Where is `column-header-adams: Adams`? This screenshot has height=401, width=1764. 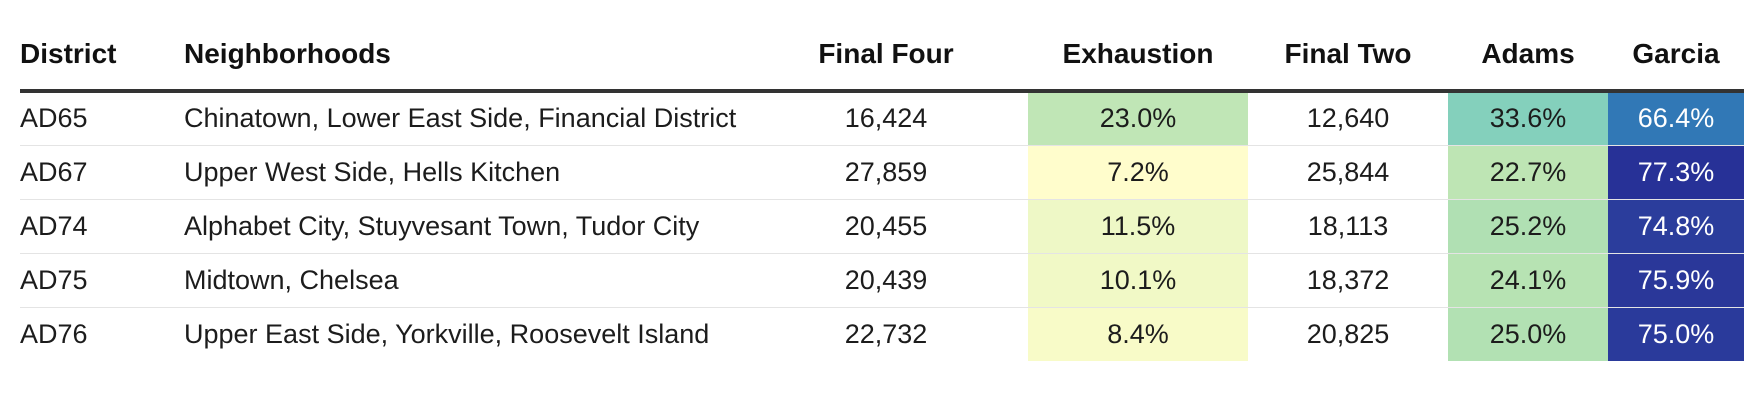 column-header-adams: Adams is located at coordinates (1528, 46).